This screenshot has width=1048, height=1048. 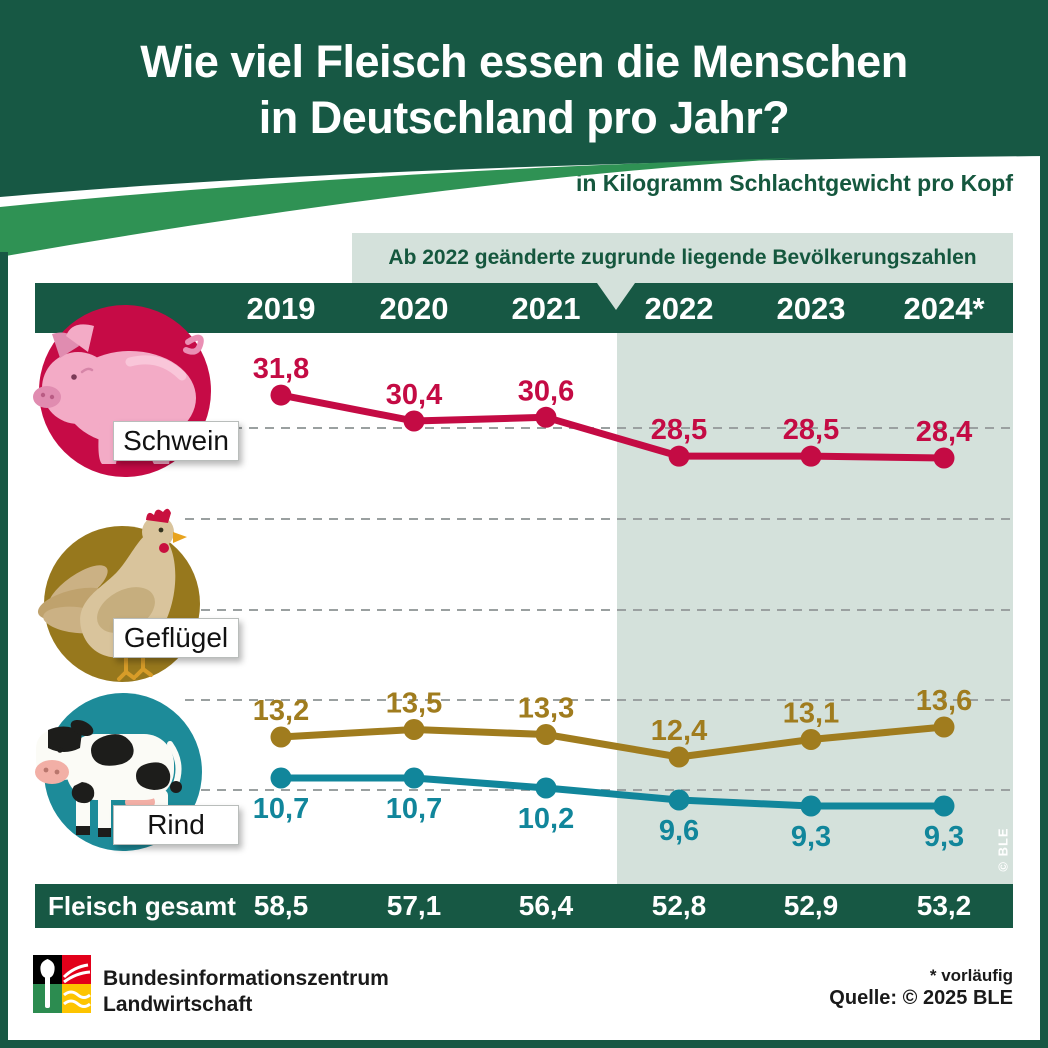 I want to click on value-label-Geflügel: 13,1, so click(x=811, y=714).